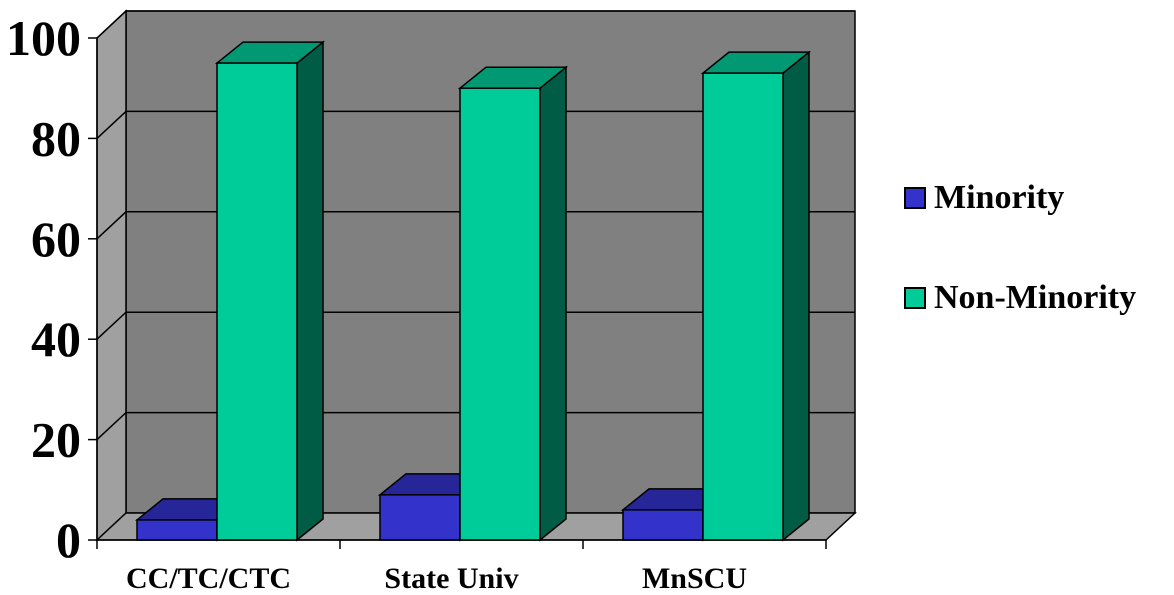 The width and height of the screenshot is (1174, 595). I want to click on legend: Minority Non-Minority, so click(1020, 278).